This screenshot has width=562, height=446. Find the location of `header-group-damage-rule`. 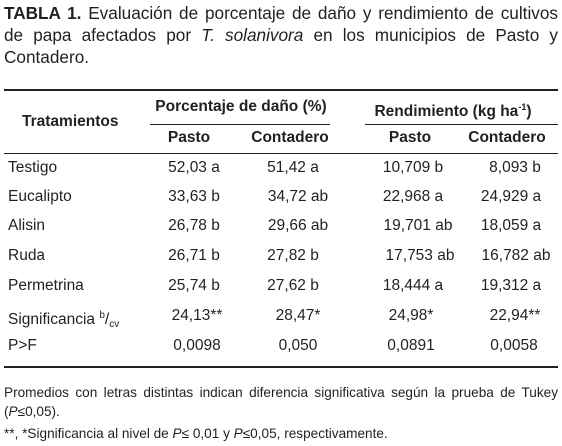

header-group-damage-rule is located at coordinates (240, 124).